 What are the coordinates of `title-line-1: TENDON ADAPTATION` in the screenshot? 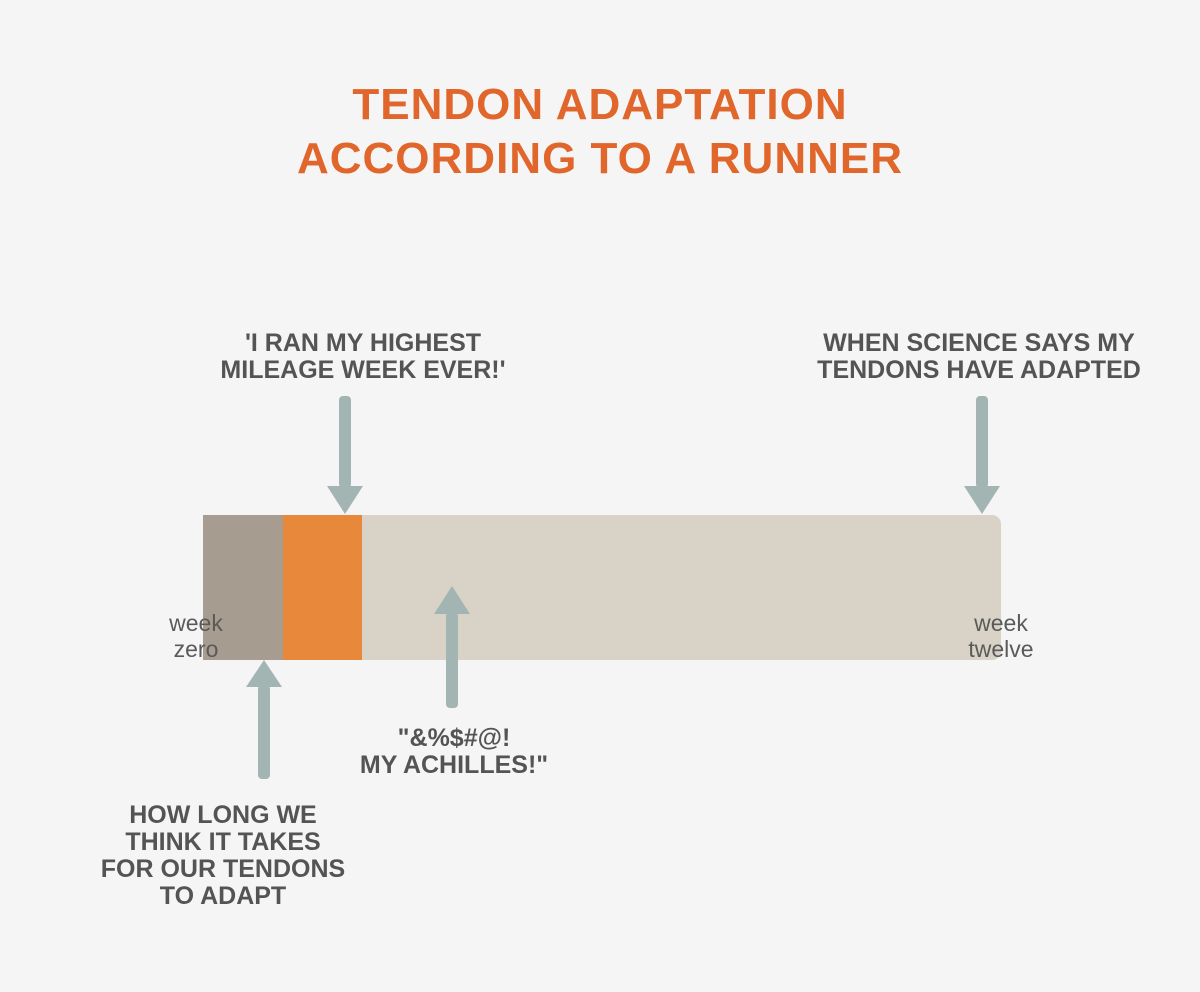 It's located at (600, 104).